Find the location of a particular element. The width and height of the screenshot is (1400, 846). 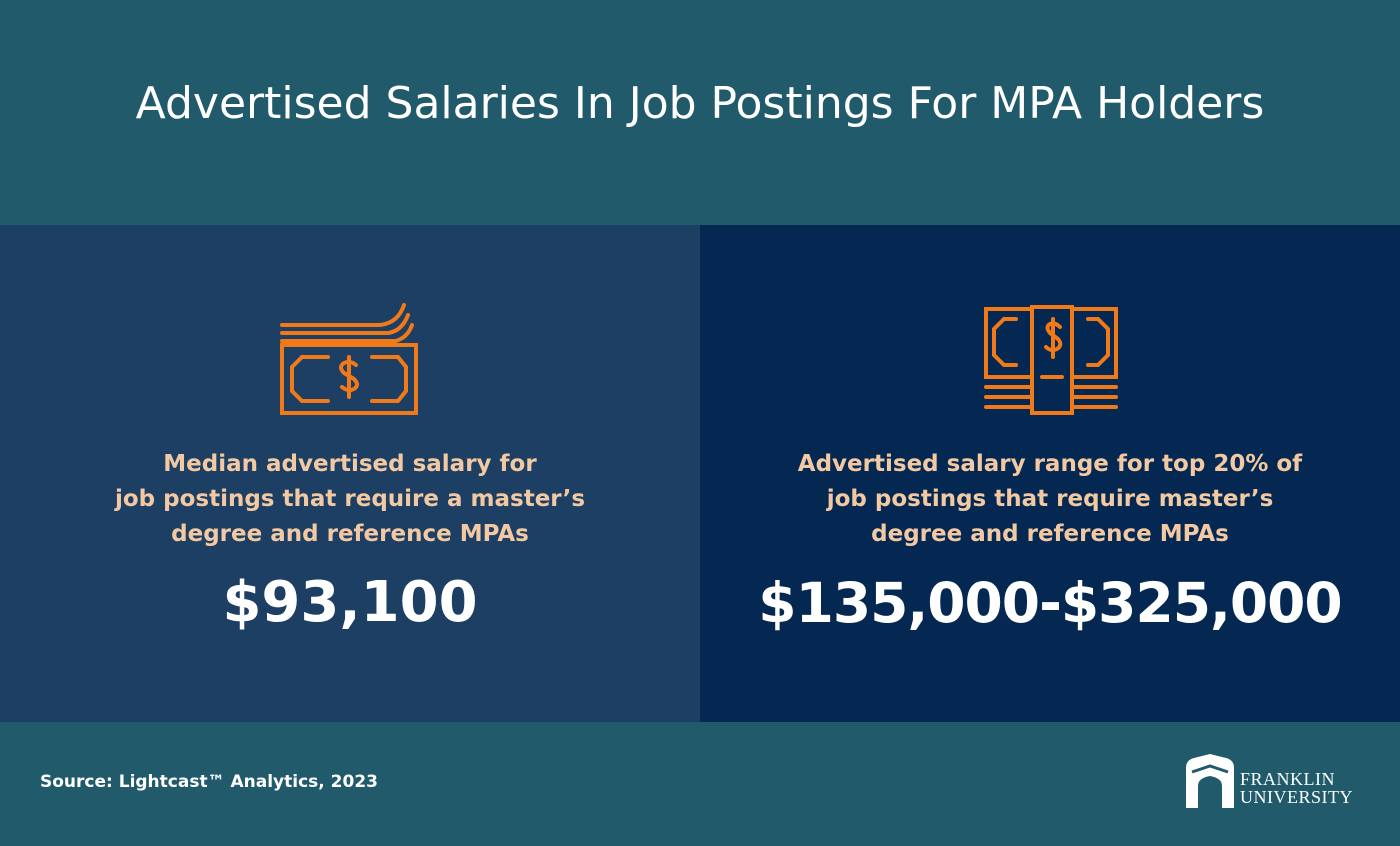

cash-bills-icon is located at coordinates (349, 359).